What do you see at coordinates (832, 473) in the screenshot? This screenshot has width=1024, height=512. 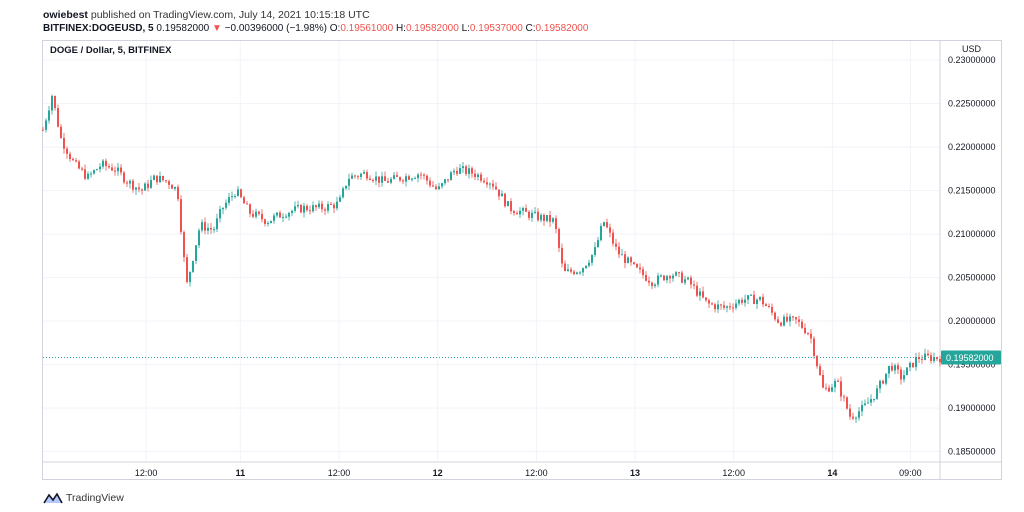 I see `x-tick-label: 14` at bounding box center [832, 473].